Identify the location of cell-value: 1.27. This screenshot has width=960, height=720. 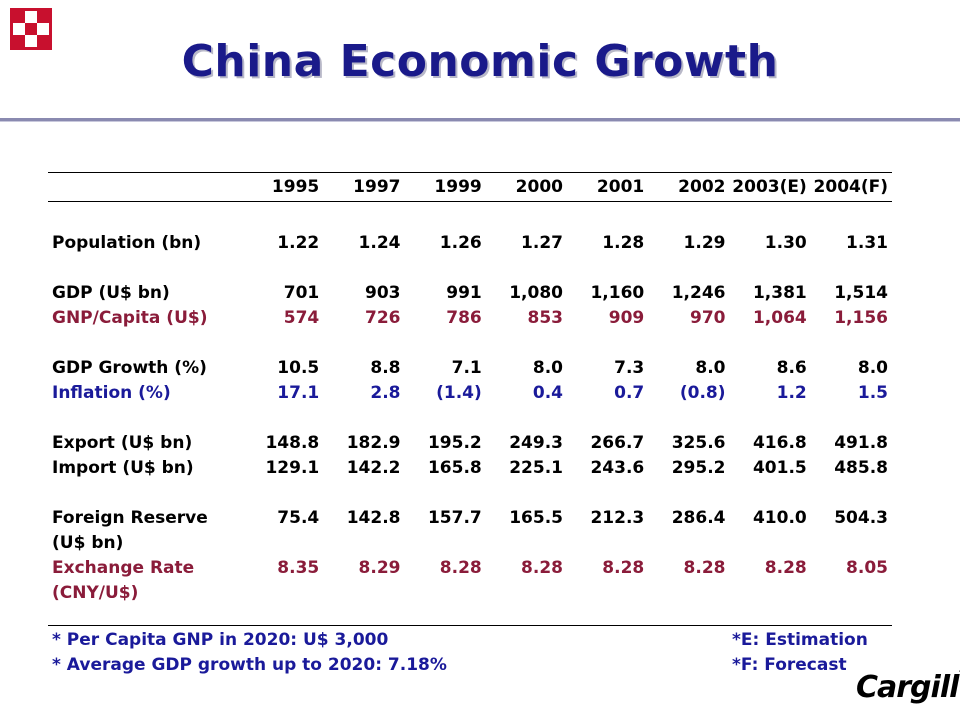
(542, 242).